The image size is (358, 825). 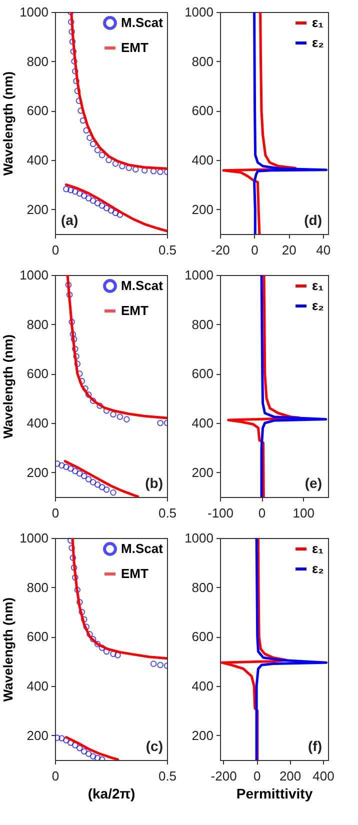 What do you see at coordinates (318, 305) in the screenshot?
I see `legend-label: ε₂` at bounding box center [318, 305].